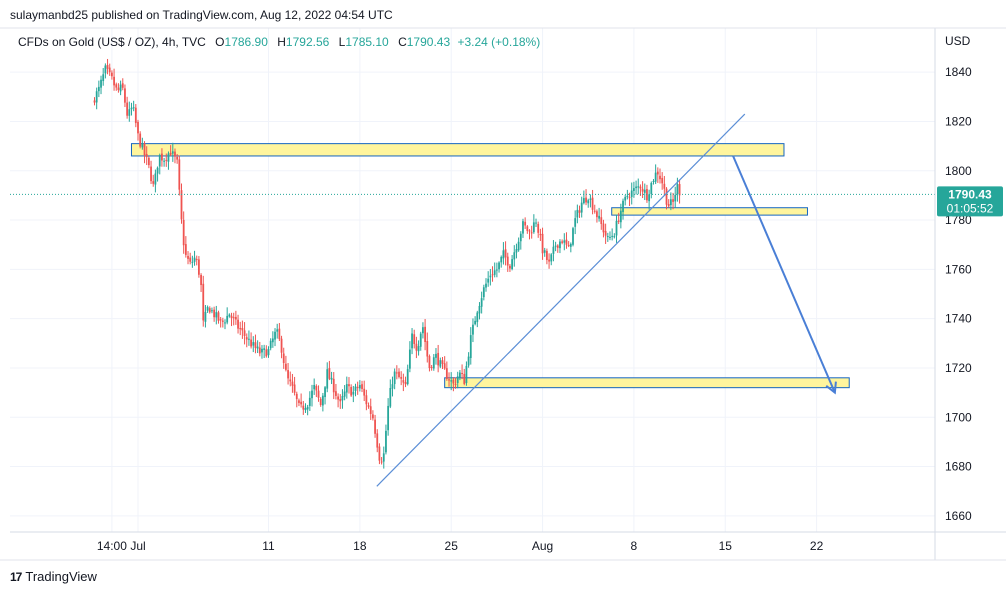 This screenshot has height=594, width=1006. I want to click on bar-countdown: 01:05:52, so click(970, 208).